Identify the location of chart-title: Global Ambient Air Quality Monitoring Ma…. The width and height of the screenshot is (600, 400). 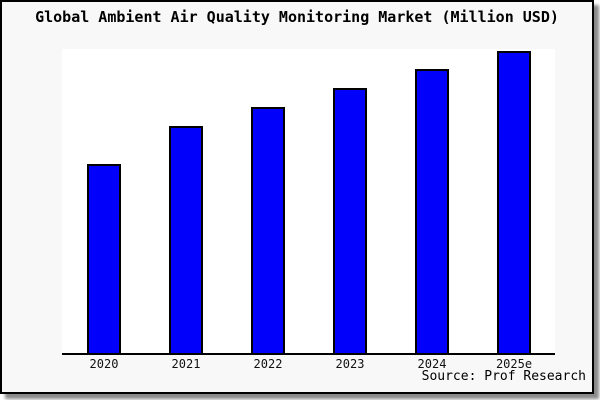
(297, 17).